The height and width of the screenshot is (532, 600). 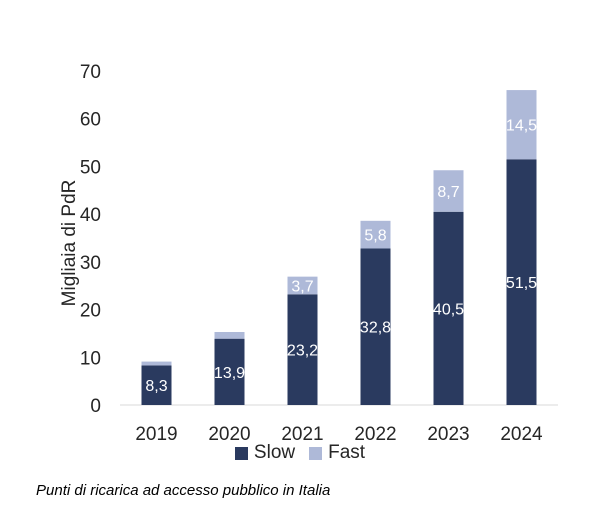 I want to click on data-label-fast: 8,7, so click(x=448, y=192).